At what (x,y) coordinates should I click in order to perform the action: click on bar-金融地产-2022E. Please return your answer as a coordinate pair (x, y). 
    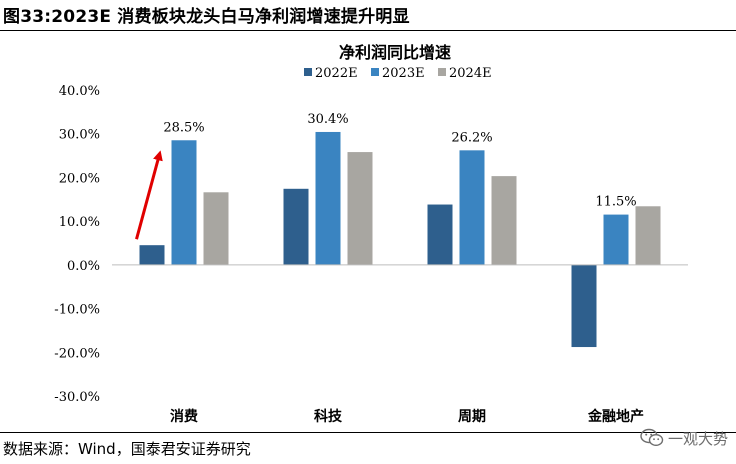
    Looking at the image, I should click on (584, 306).